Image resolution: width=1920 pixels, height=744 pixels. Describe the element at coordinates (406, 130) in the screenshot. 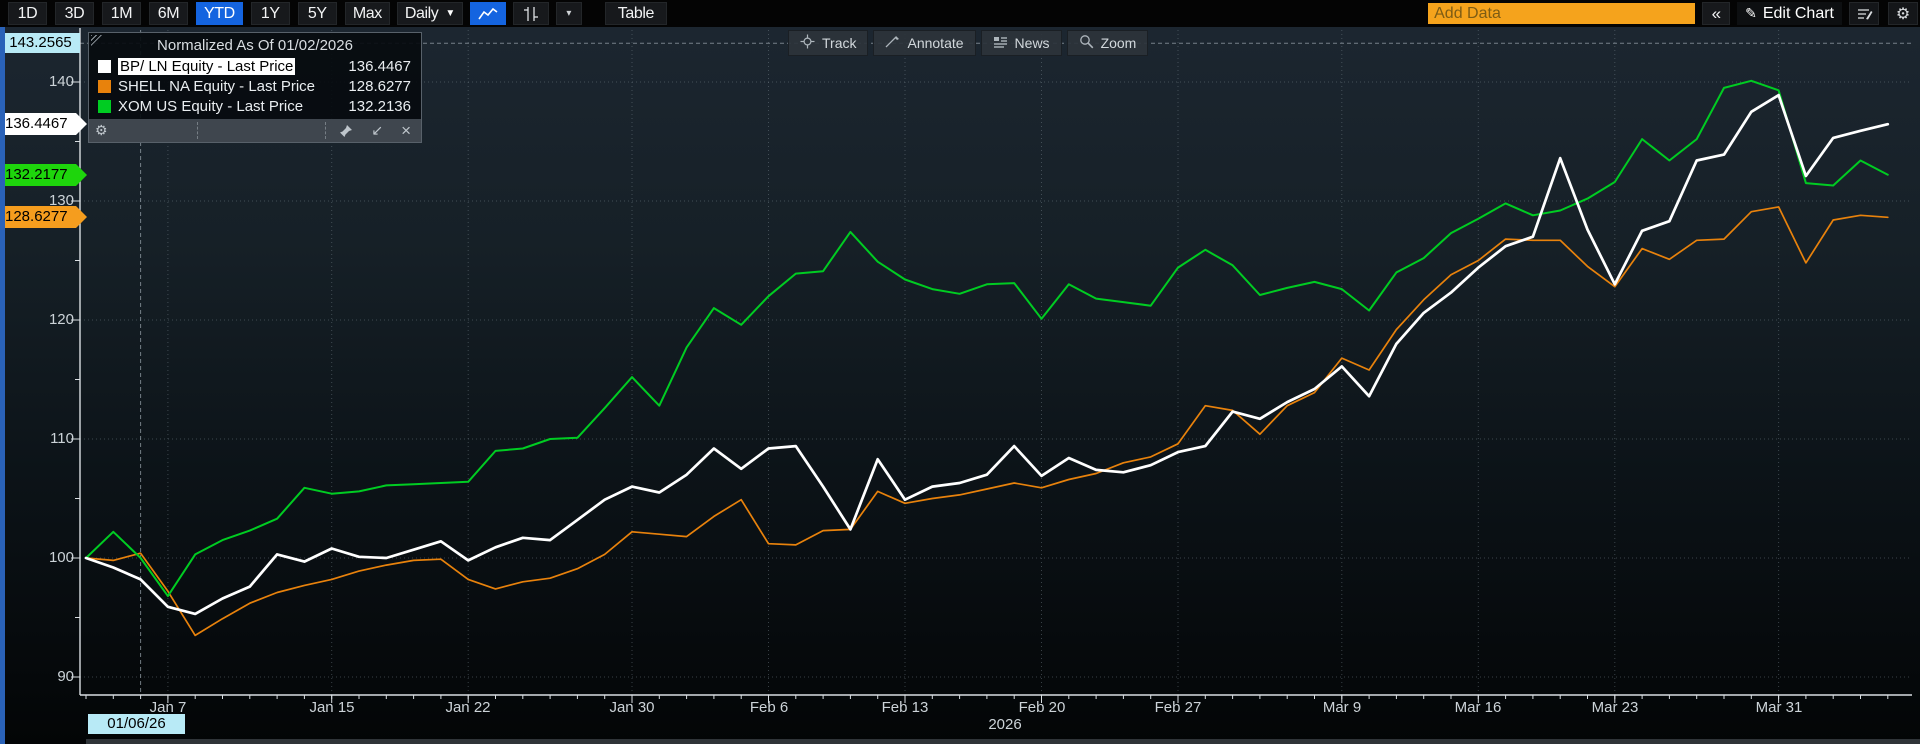

I see `close-icon: ×` at that location.